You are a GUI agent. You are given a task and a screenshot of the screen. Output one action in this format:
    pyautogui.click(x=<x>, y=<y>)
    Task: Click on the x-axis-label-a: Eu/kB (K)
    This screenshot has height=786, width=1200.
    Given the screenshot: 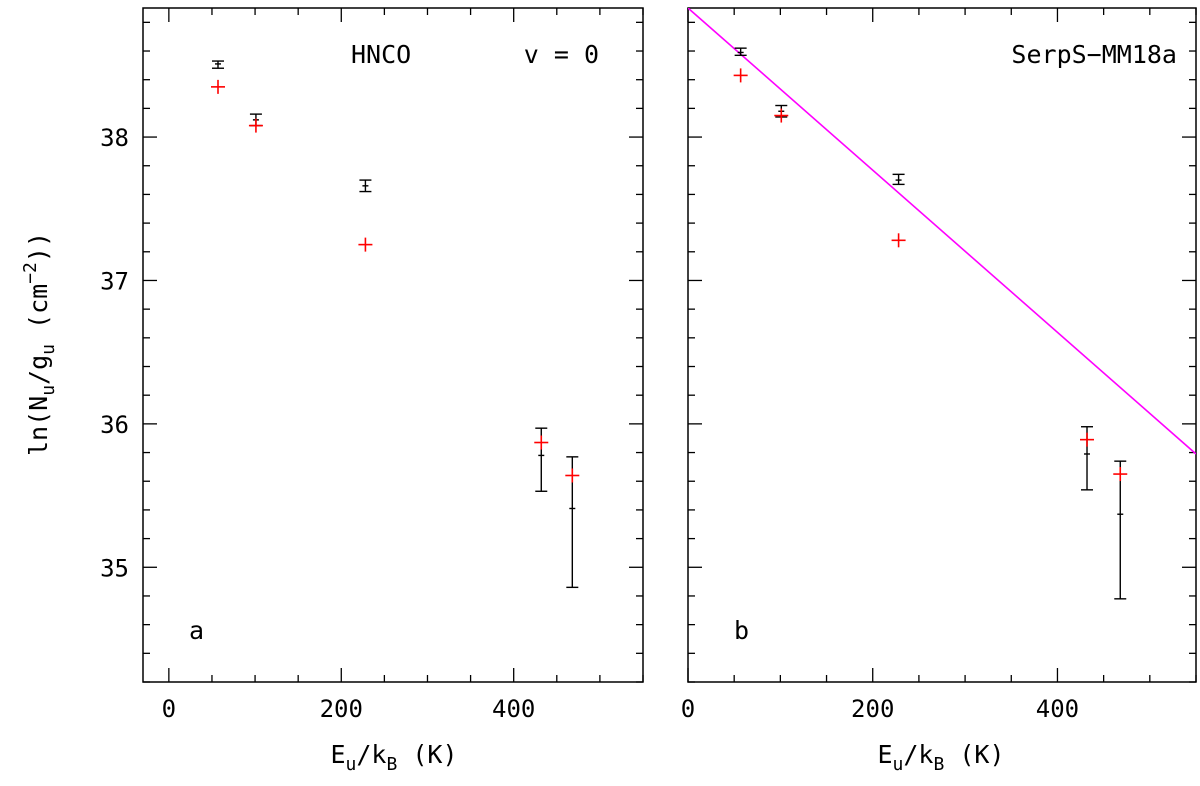 What is the action you would take?
    pyautogui.click(x=393, y=757)
    